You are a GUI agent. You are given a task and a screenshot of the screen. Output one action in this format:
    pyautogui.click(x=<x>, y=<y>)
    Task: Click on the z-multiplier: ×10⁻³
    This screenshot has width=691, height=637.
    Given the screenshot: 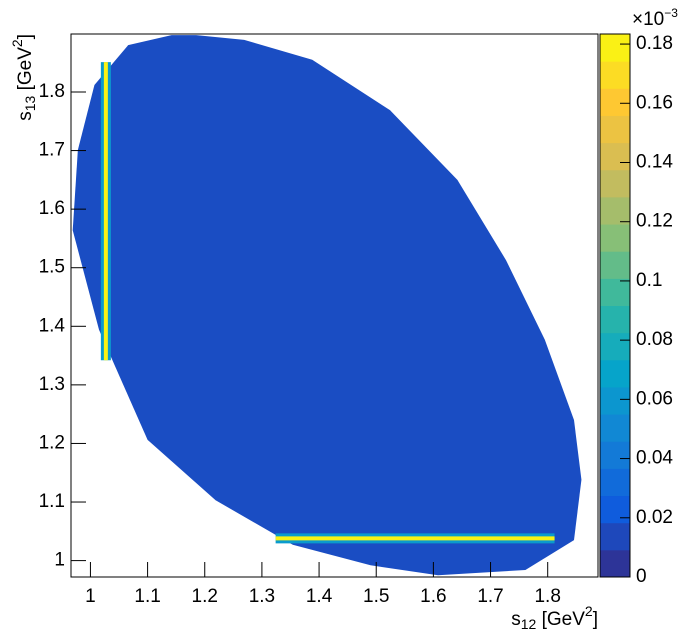 What is the action you would take?
    pyautogui.click(x=655, y=18)
    